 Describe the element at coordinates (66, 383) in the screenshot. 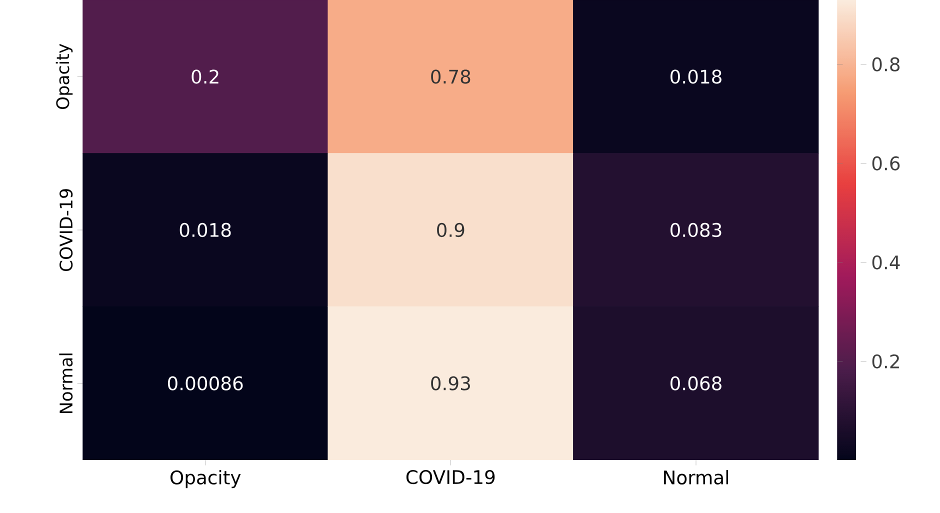

I see `y-tick-label: Normal` at that location.